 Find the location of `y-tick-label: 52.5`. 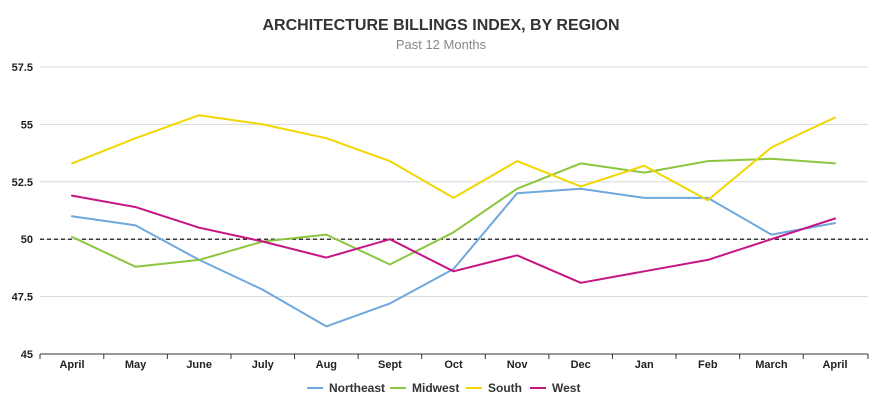

y-tick-label: 52.5 is located at coordinates (22, 183).